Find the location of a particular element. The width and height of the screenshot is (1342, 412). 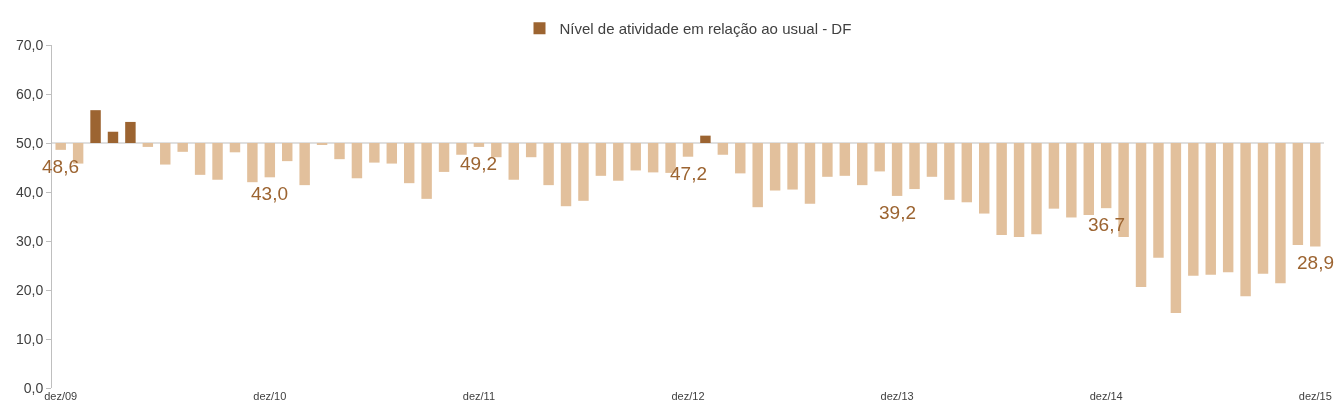

y-tick-label: 50,0 is located at coordinates (29, 142).